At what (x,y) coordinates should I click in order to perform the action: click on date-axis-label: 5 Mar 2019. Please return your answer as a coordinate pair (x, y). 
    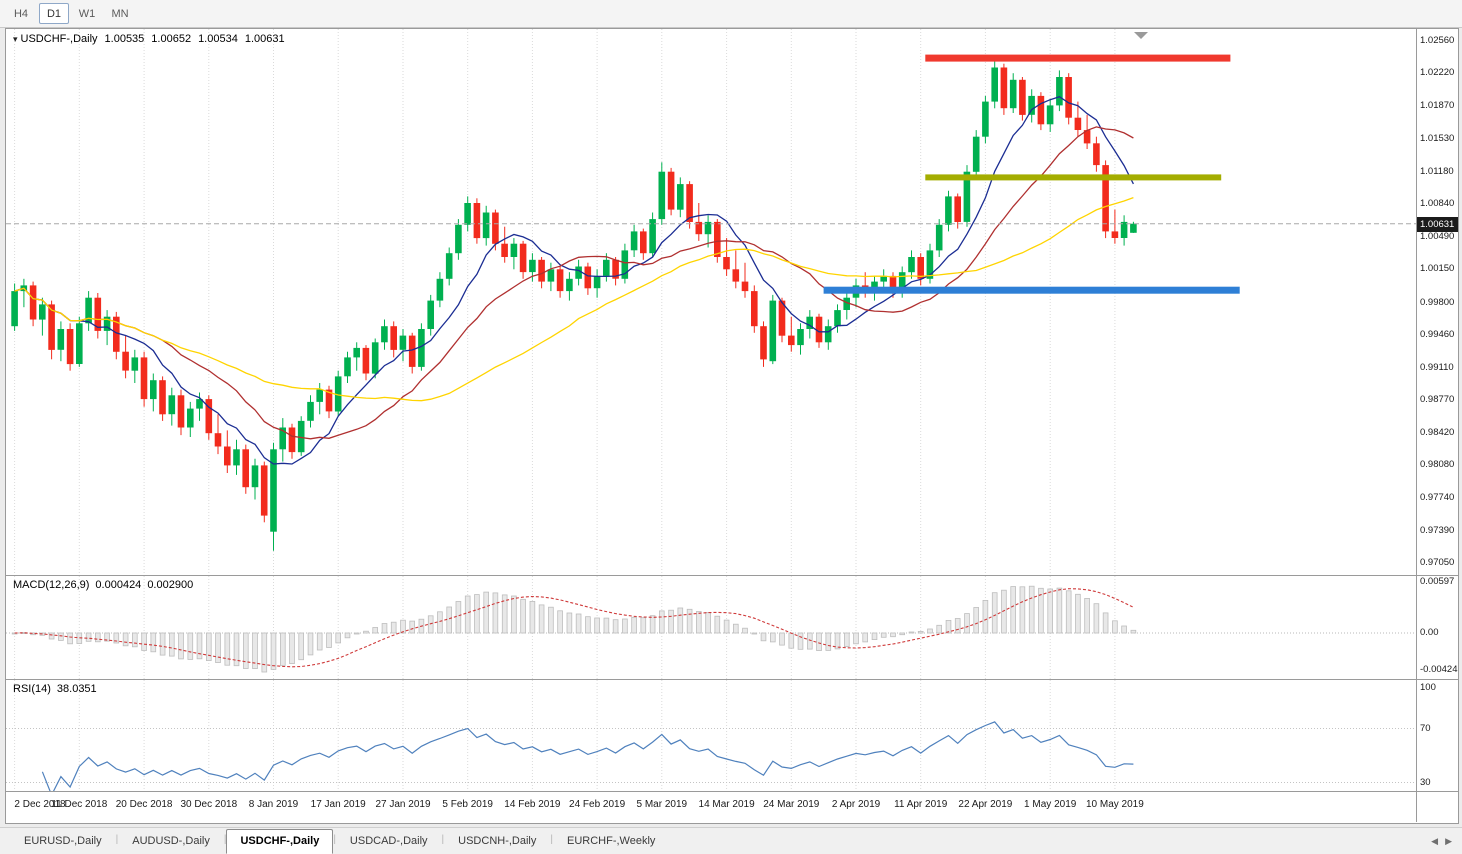
    Looking at the image, I should click on (662, 804).